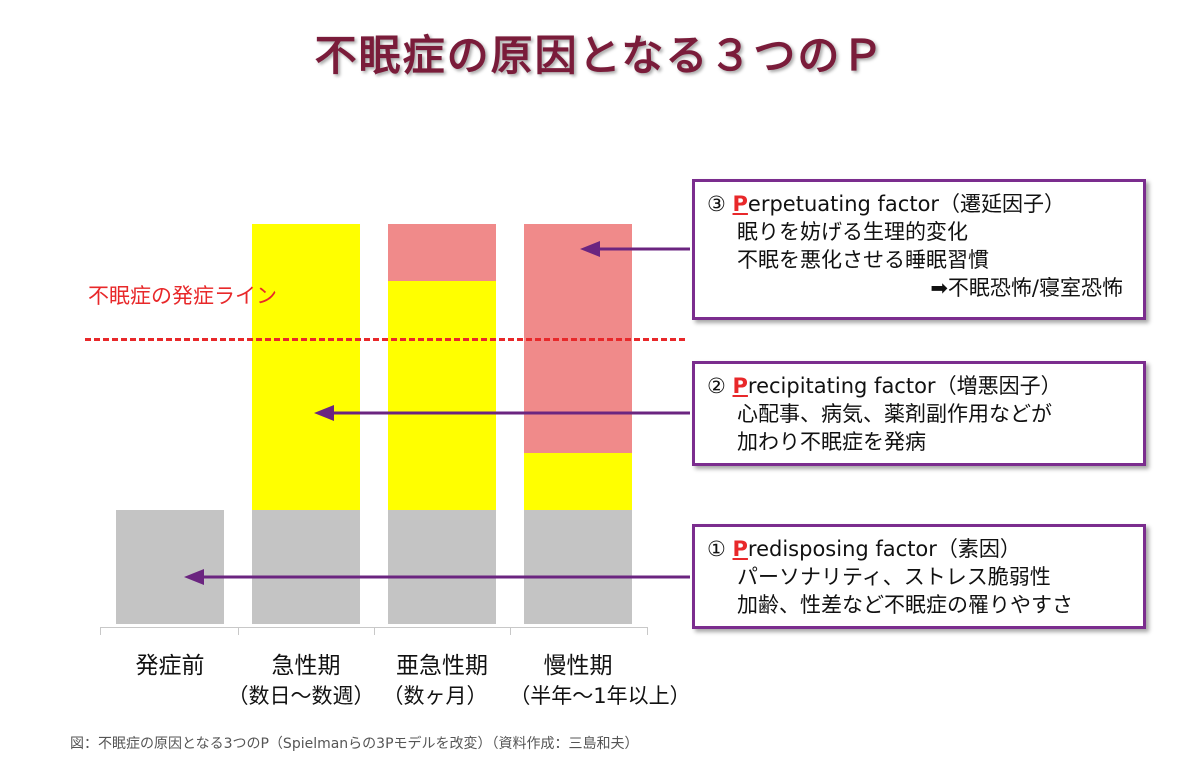 The height and width of the screenshot is (769, 1200). Describe the element at coordinates (578, 481) in the screenshot. I see `bar-chronic-precipitating` at that location.